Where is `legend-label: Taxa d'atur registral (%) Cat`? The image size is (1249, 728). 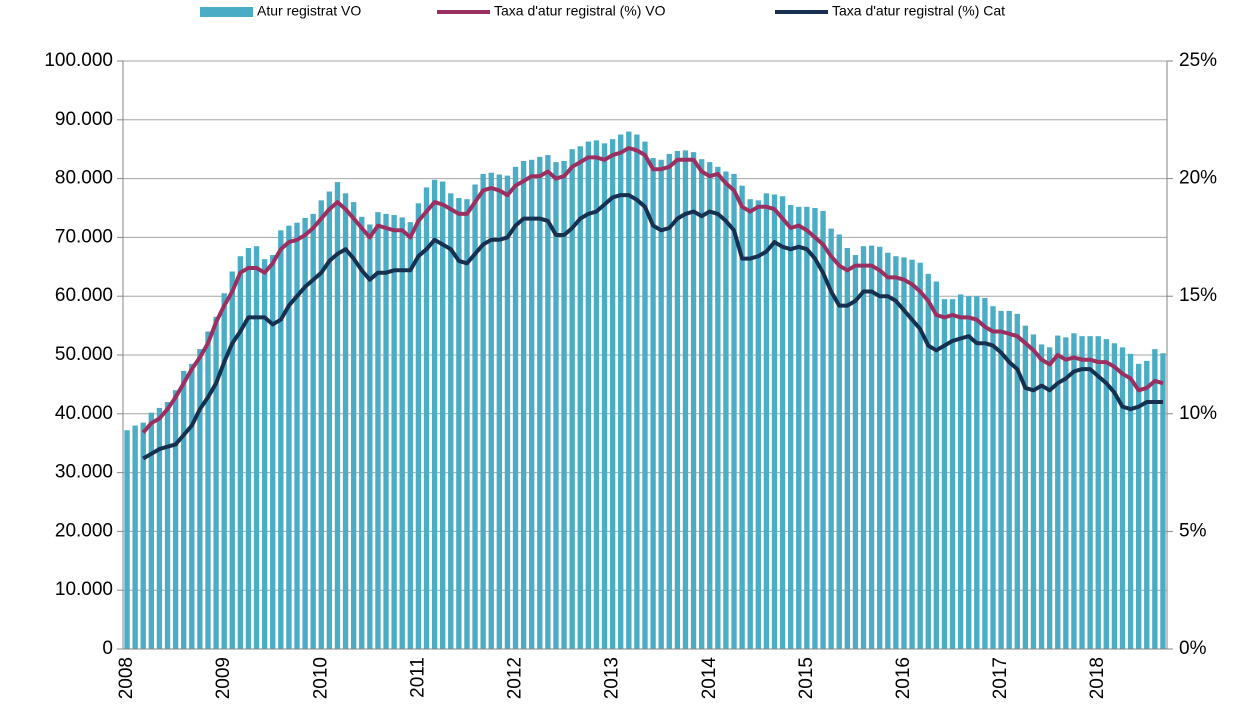 legend-label: Taxa d'atur registral (%) Cat is located at coordinates (918, 11).